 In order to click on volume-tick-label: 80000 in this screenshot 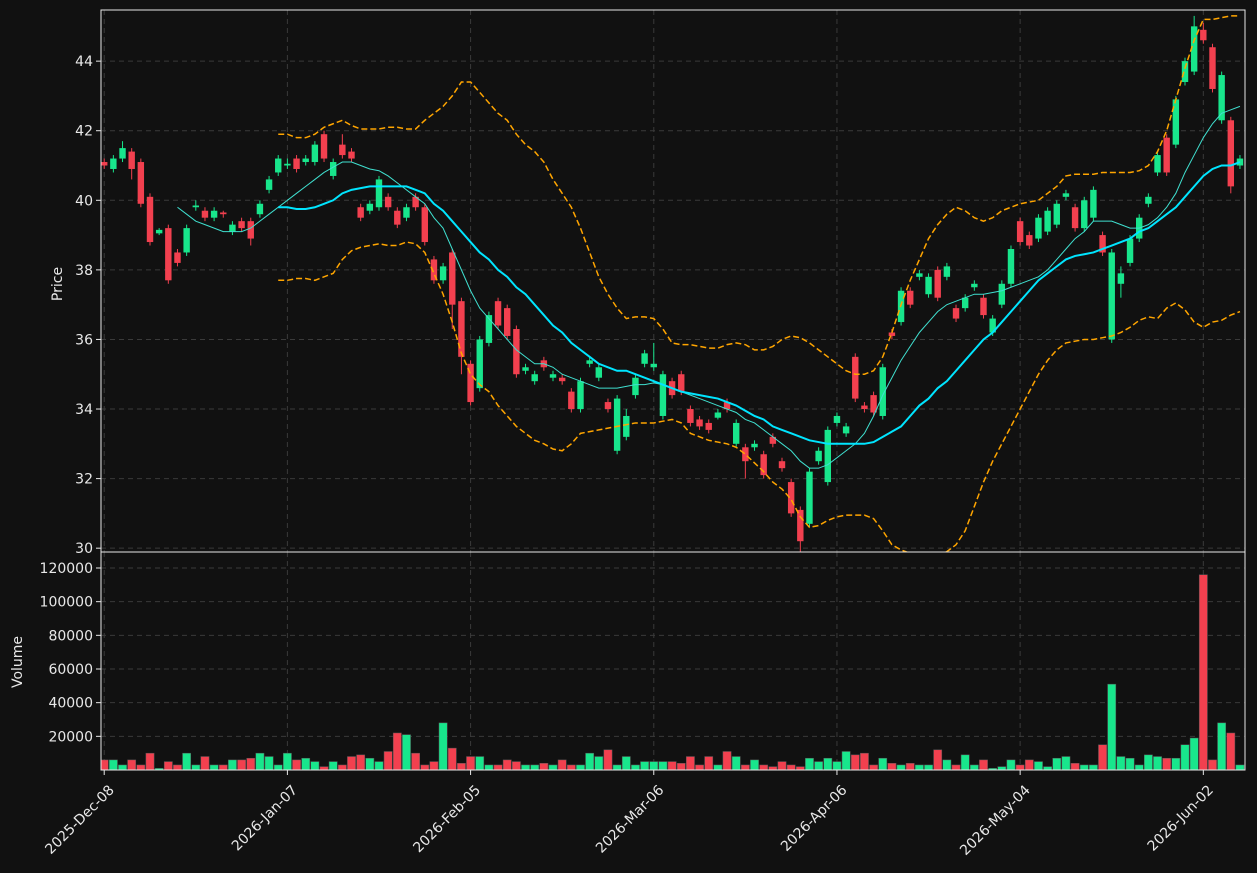, I will do `click(70, 636)`.